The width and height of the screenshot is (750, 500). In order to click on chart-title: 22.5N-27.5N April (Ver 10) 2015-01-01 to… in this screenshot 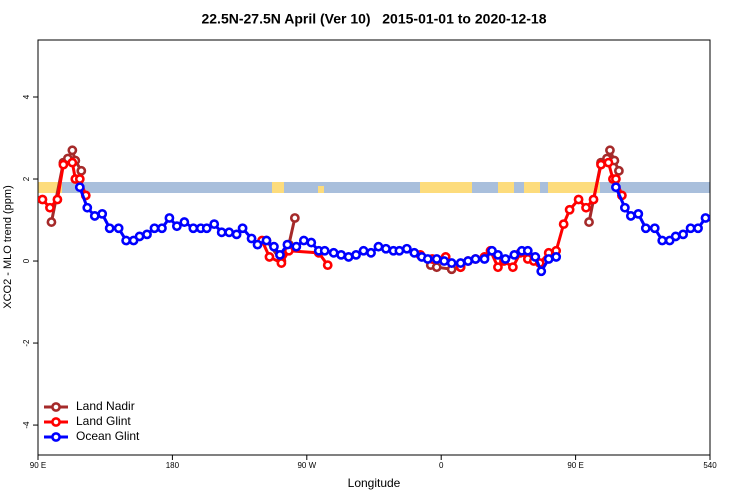, I will do `click(373, 19)`.